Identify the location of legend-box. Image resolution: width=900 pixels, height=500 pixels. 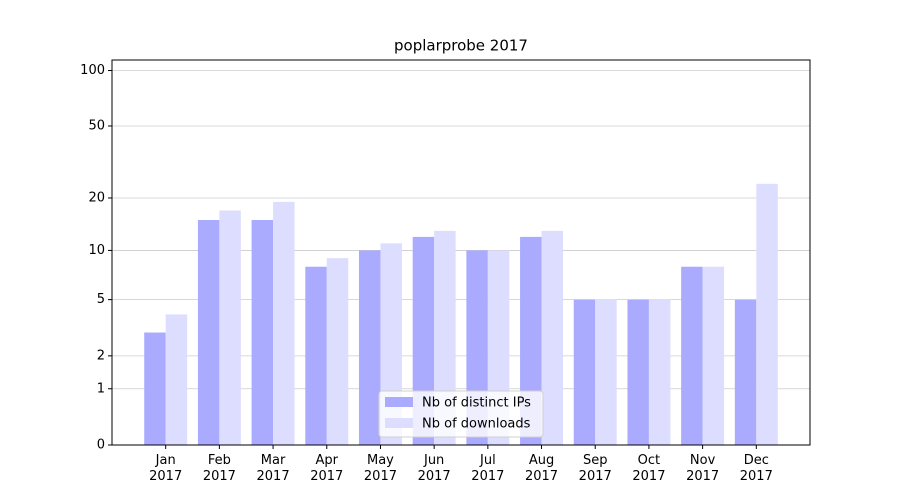
(461, 414).